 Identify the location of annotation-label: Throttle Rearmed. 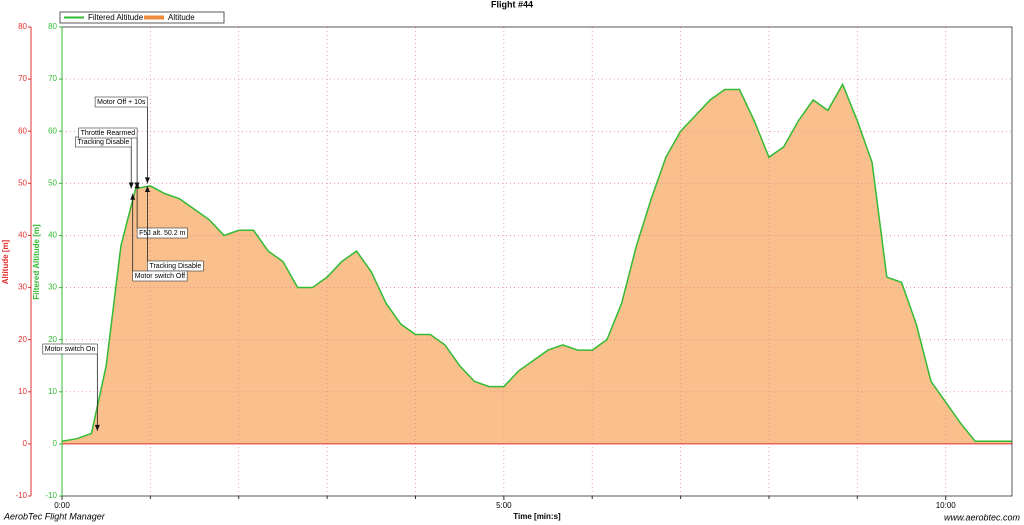
(108, 133).